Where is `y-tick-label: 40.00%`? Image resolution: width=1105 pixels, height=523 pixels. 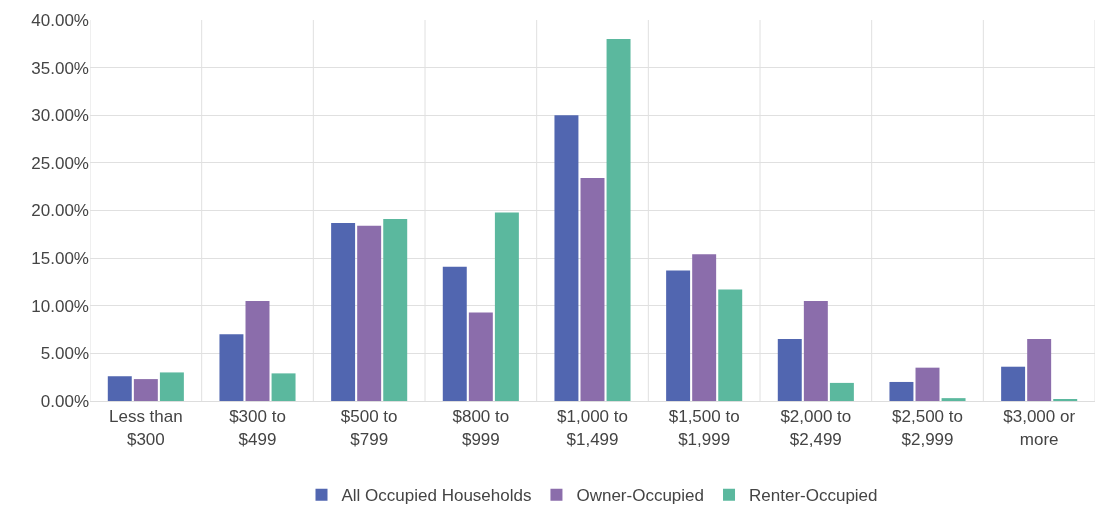
y-tick-label: 40.00% is located at coordinates (60, 20).